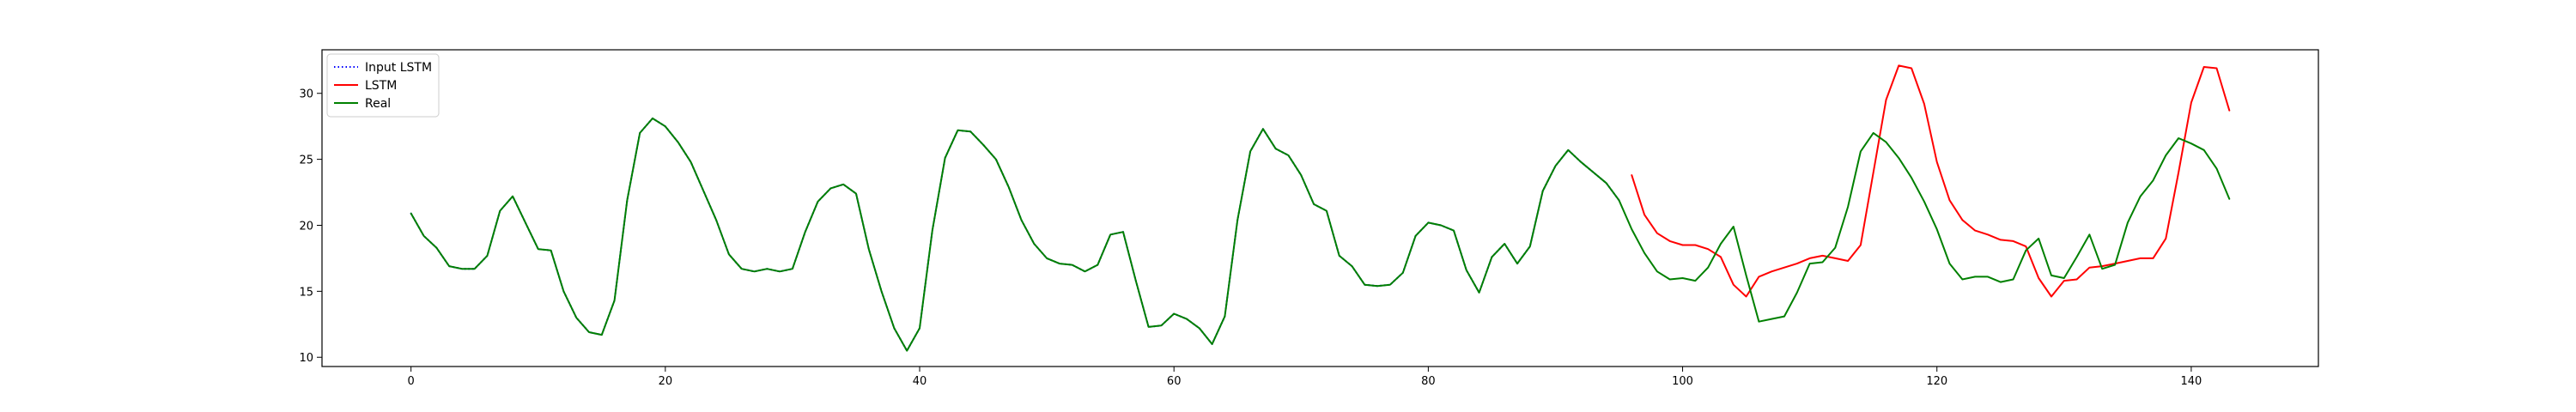 This screenshot has height=412, width=2576. I want to click on x-tick-label: 140, so click(2191, 381).